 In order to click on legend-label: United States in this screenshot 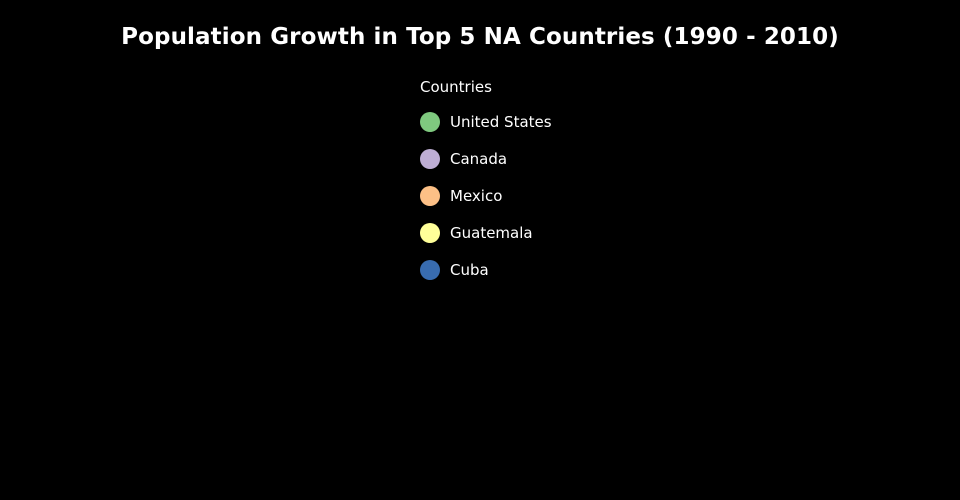, I will do `click(501, 122)`.